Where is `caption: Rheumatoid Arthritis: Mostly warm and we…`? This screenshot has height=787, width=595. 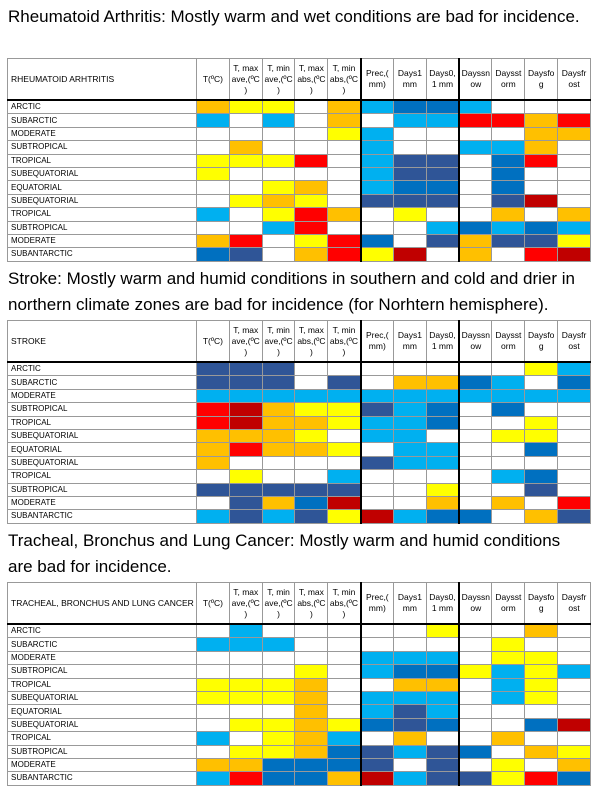
caption: Rheumatoid Arthritis: Mostly warm and we… is located at coordinates (294, 16).